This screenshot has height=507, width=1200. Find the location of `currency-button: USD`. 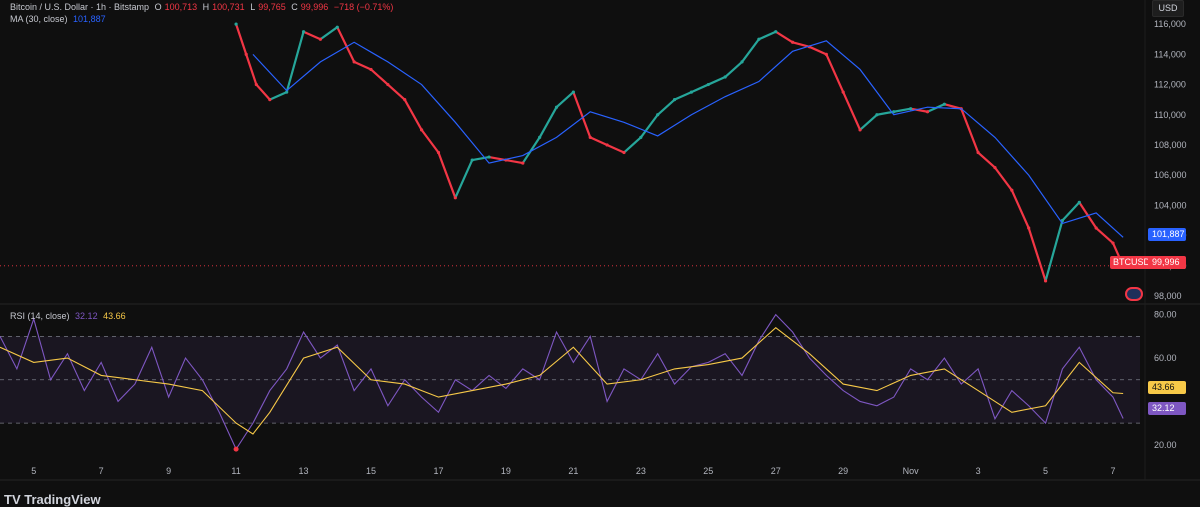

currency-button: USD is located at coordinates (1168, 8).